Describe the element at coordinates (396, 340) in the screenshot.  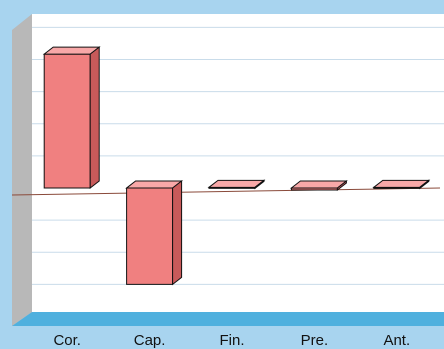
I see `x-tick-label: Ant.` at that location.